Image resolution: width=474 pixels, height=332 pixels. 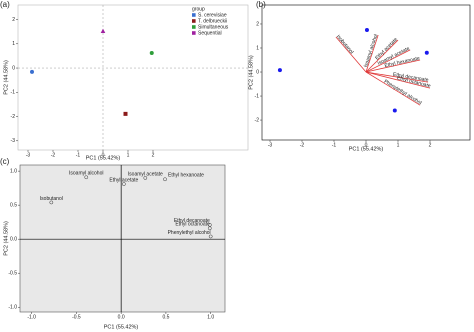 I want to click on x-tick-label: 1.0, so click(x=210, y=317).